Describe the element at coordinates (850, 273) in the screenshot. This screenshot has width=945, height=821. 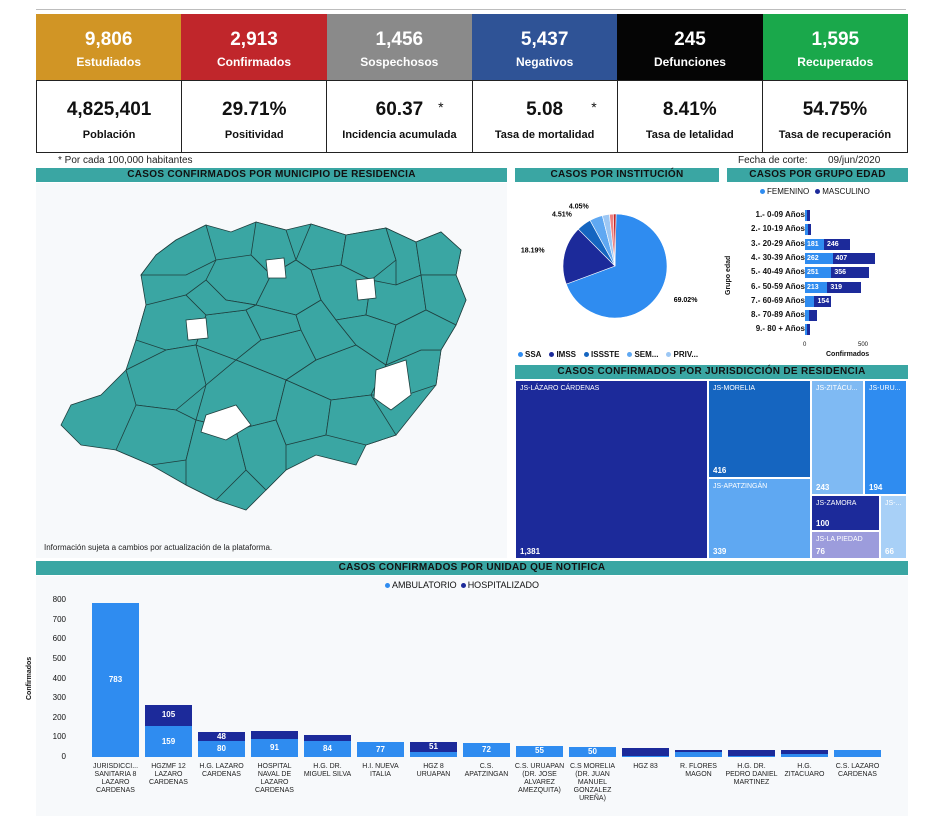
I see `age-bar-masculino: 356` at that location.